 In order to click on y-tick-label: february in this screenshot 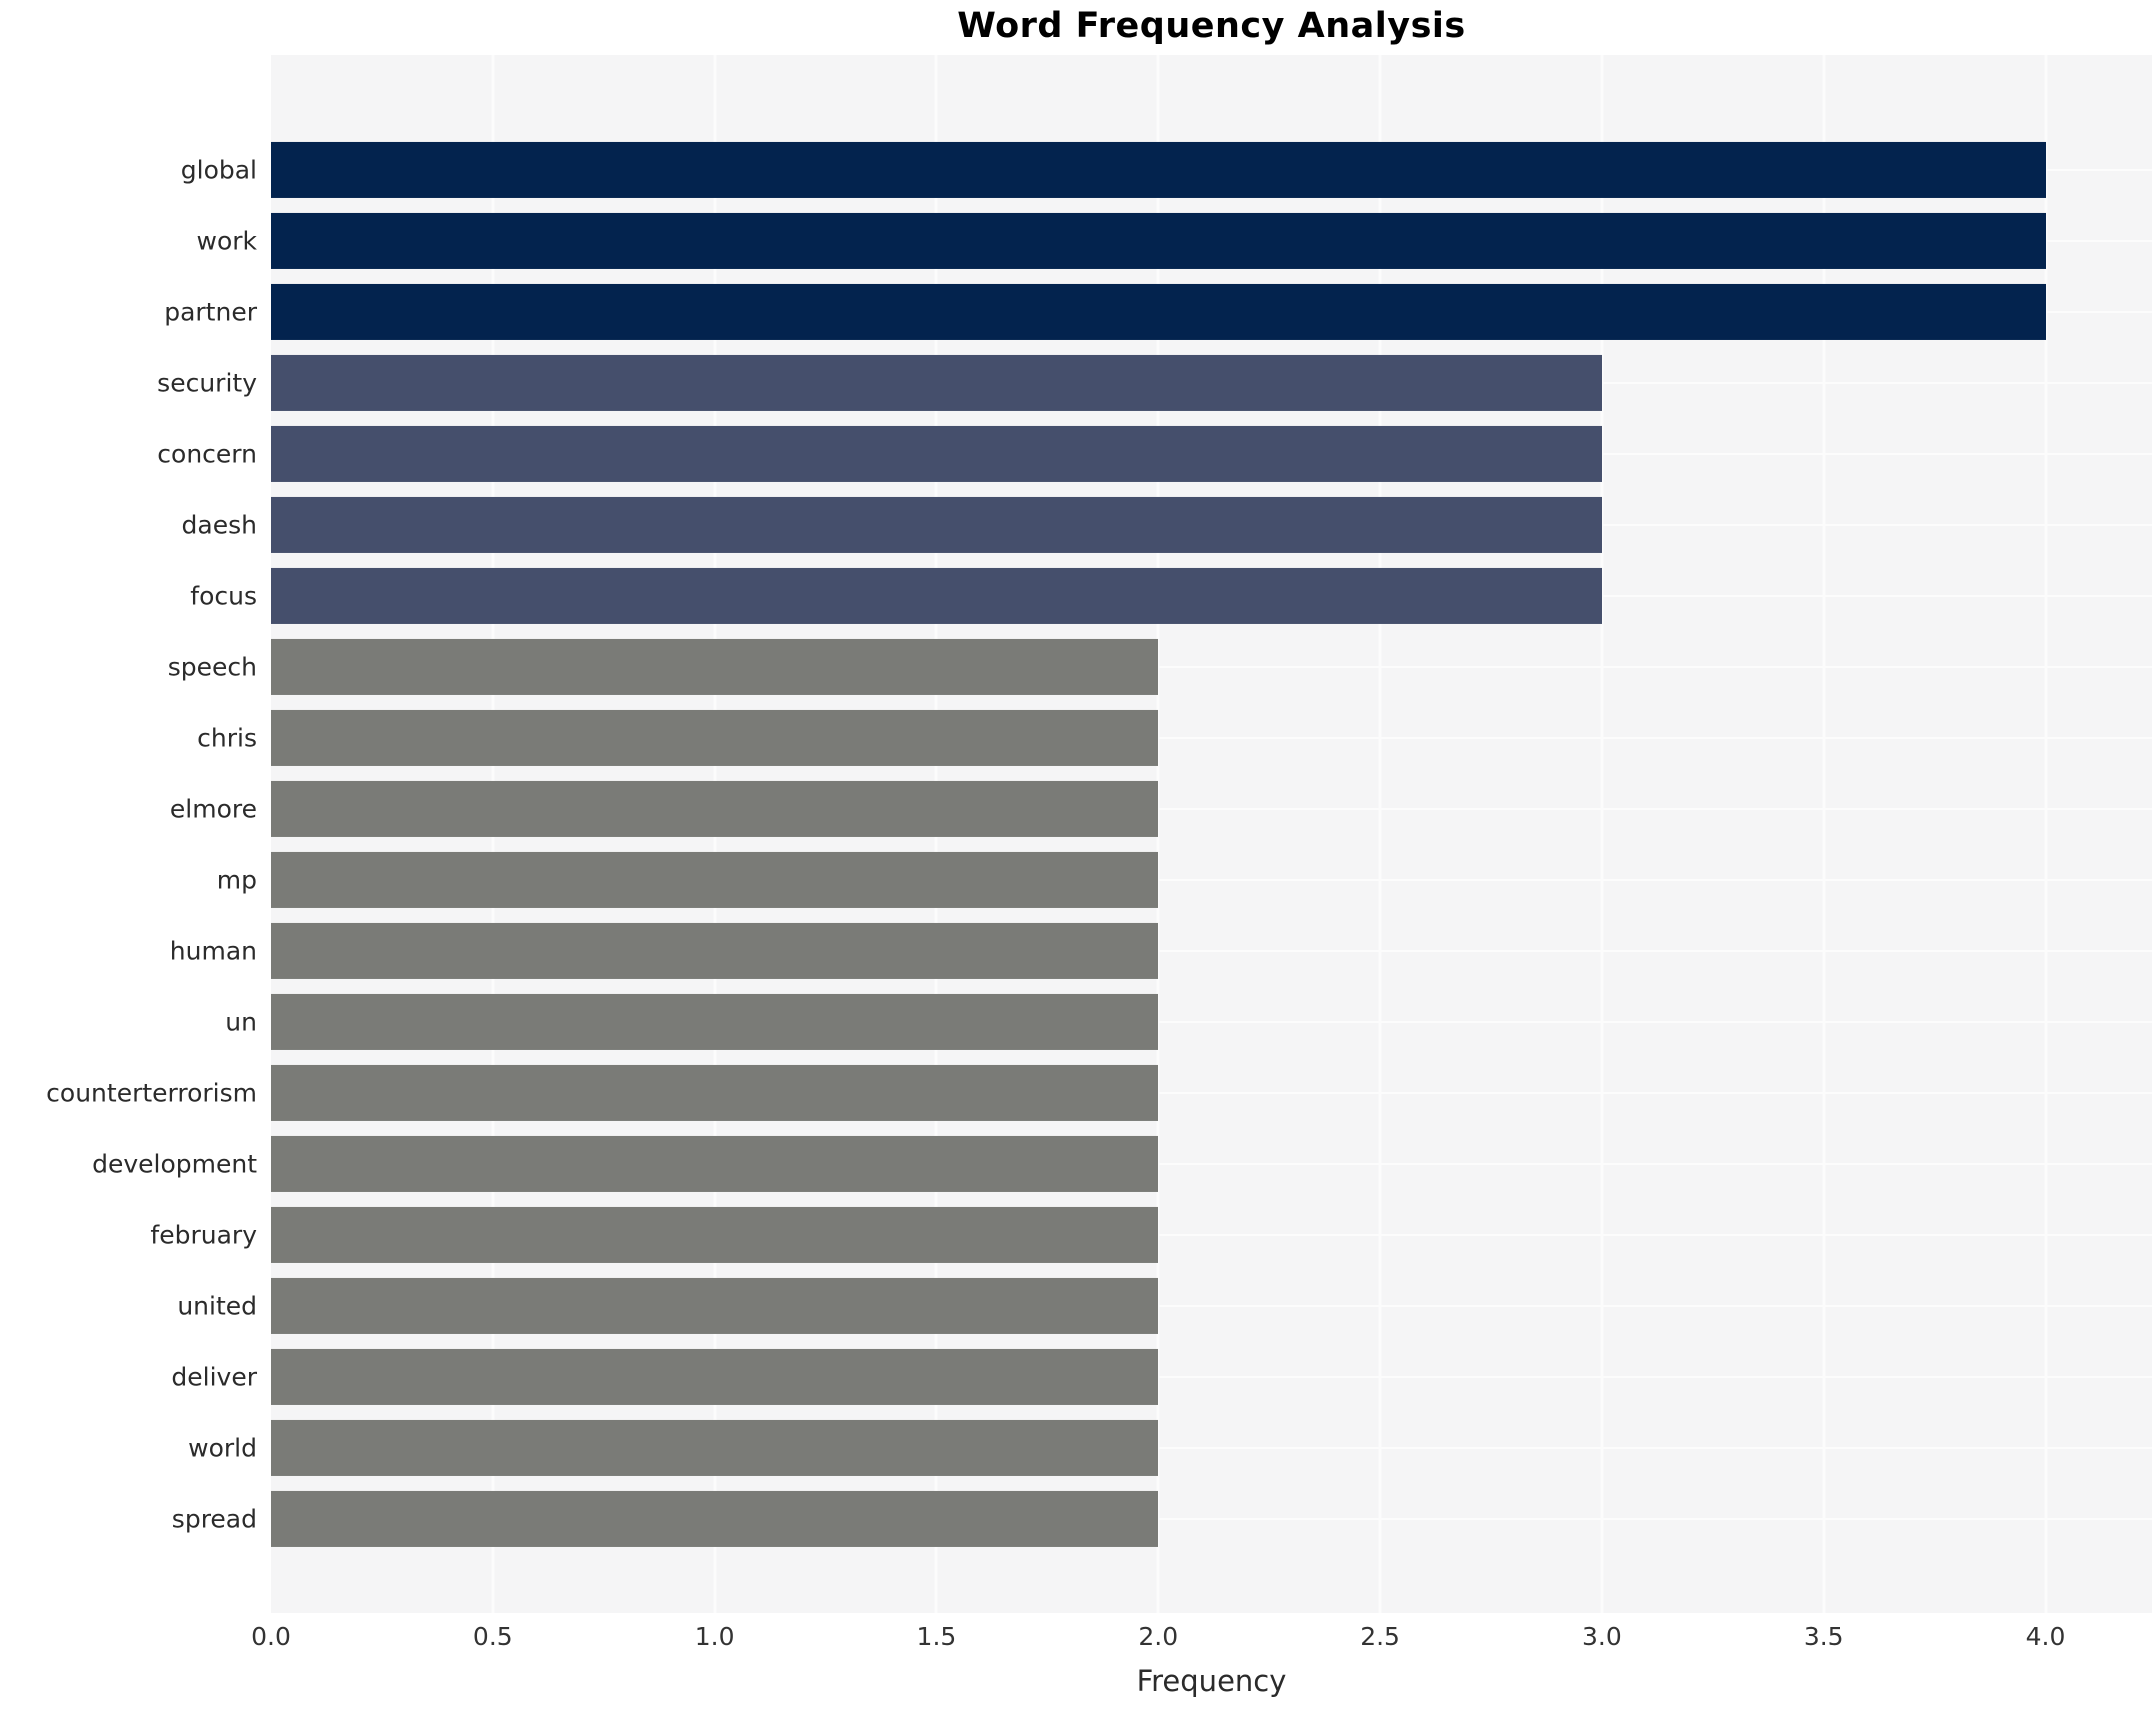, I will do `click(203, 1234)`.